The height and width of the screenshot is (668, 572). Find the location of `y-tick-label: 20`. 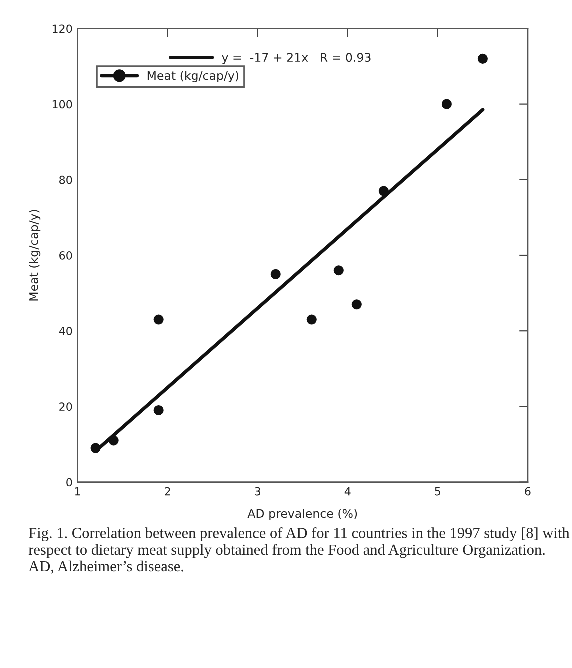

y-tick-label: 20 is located at coordinates (66, 407).